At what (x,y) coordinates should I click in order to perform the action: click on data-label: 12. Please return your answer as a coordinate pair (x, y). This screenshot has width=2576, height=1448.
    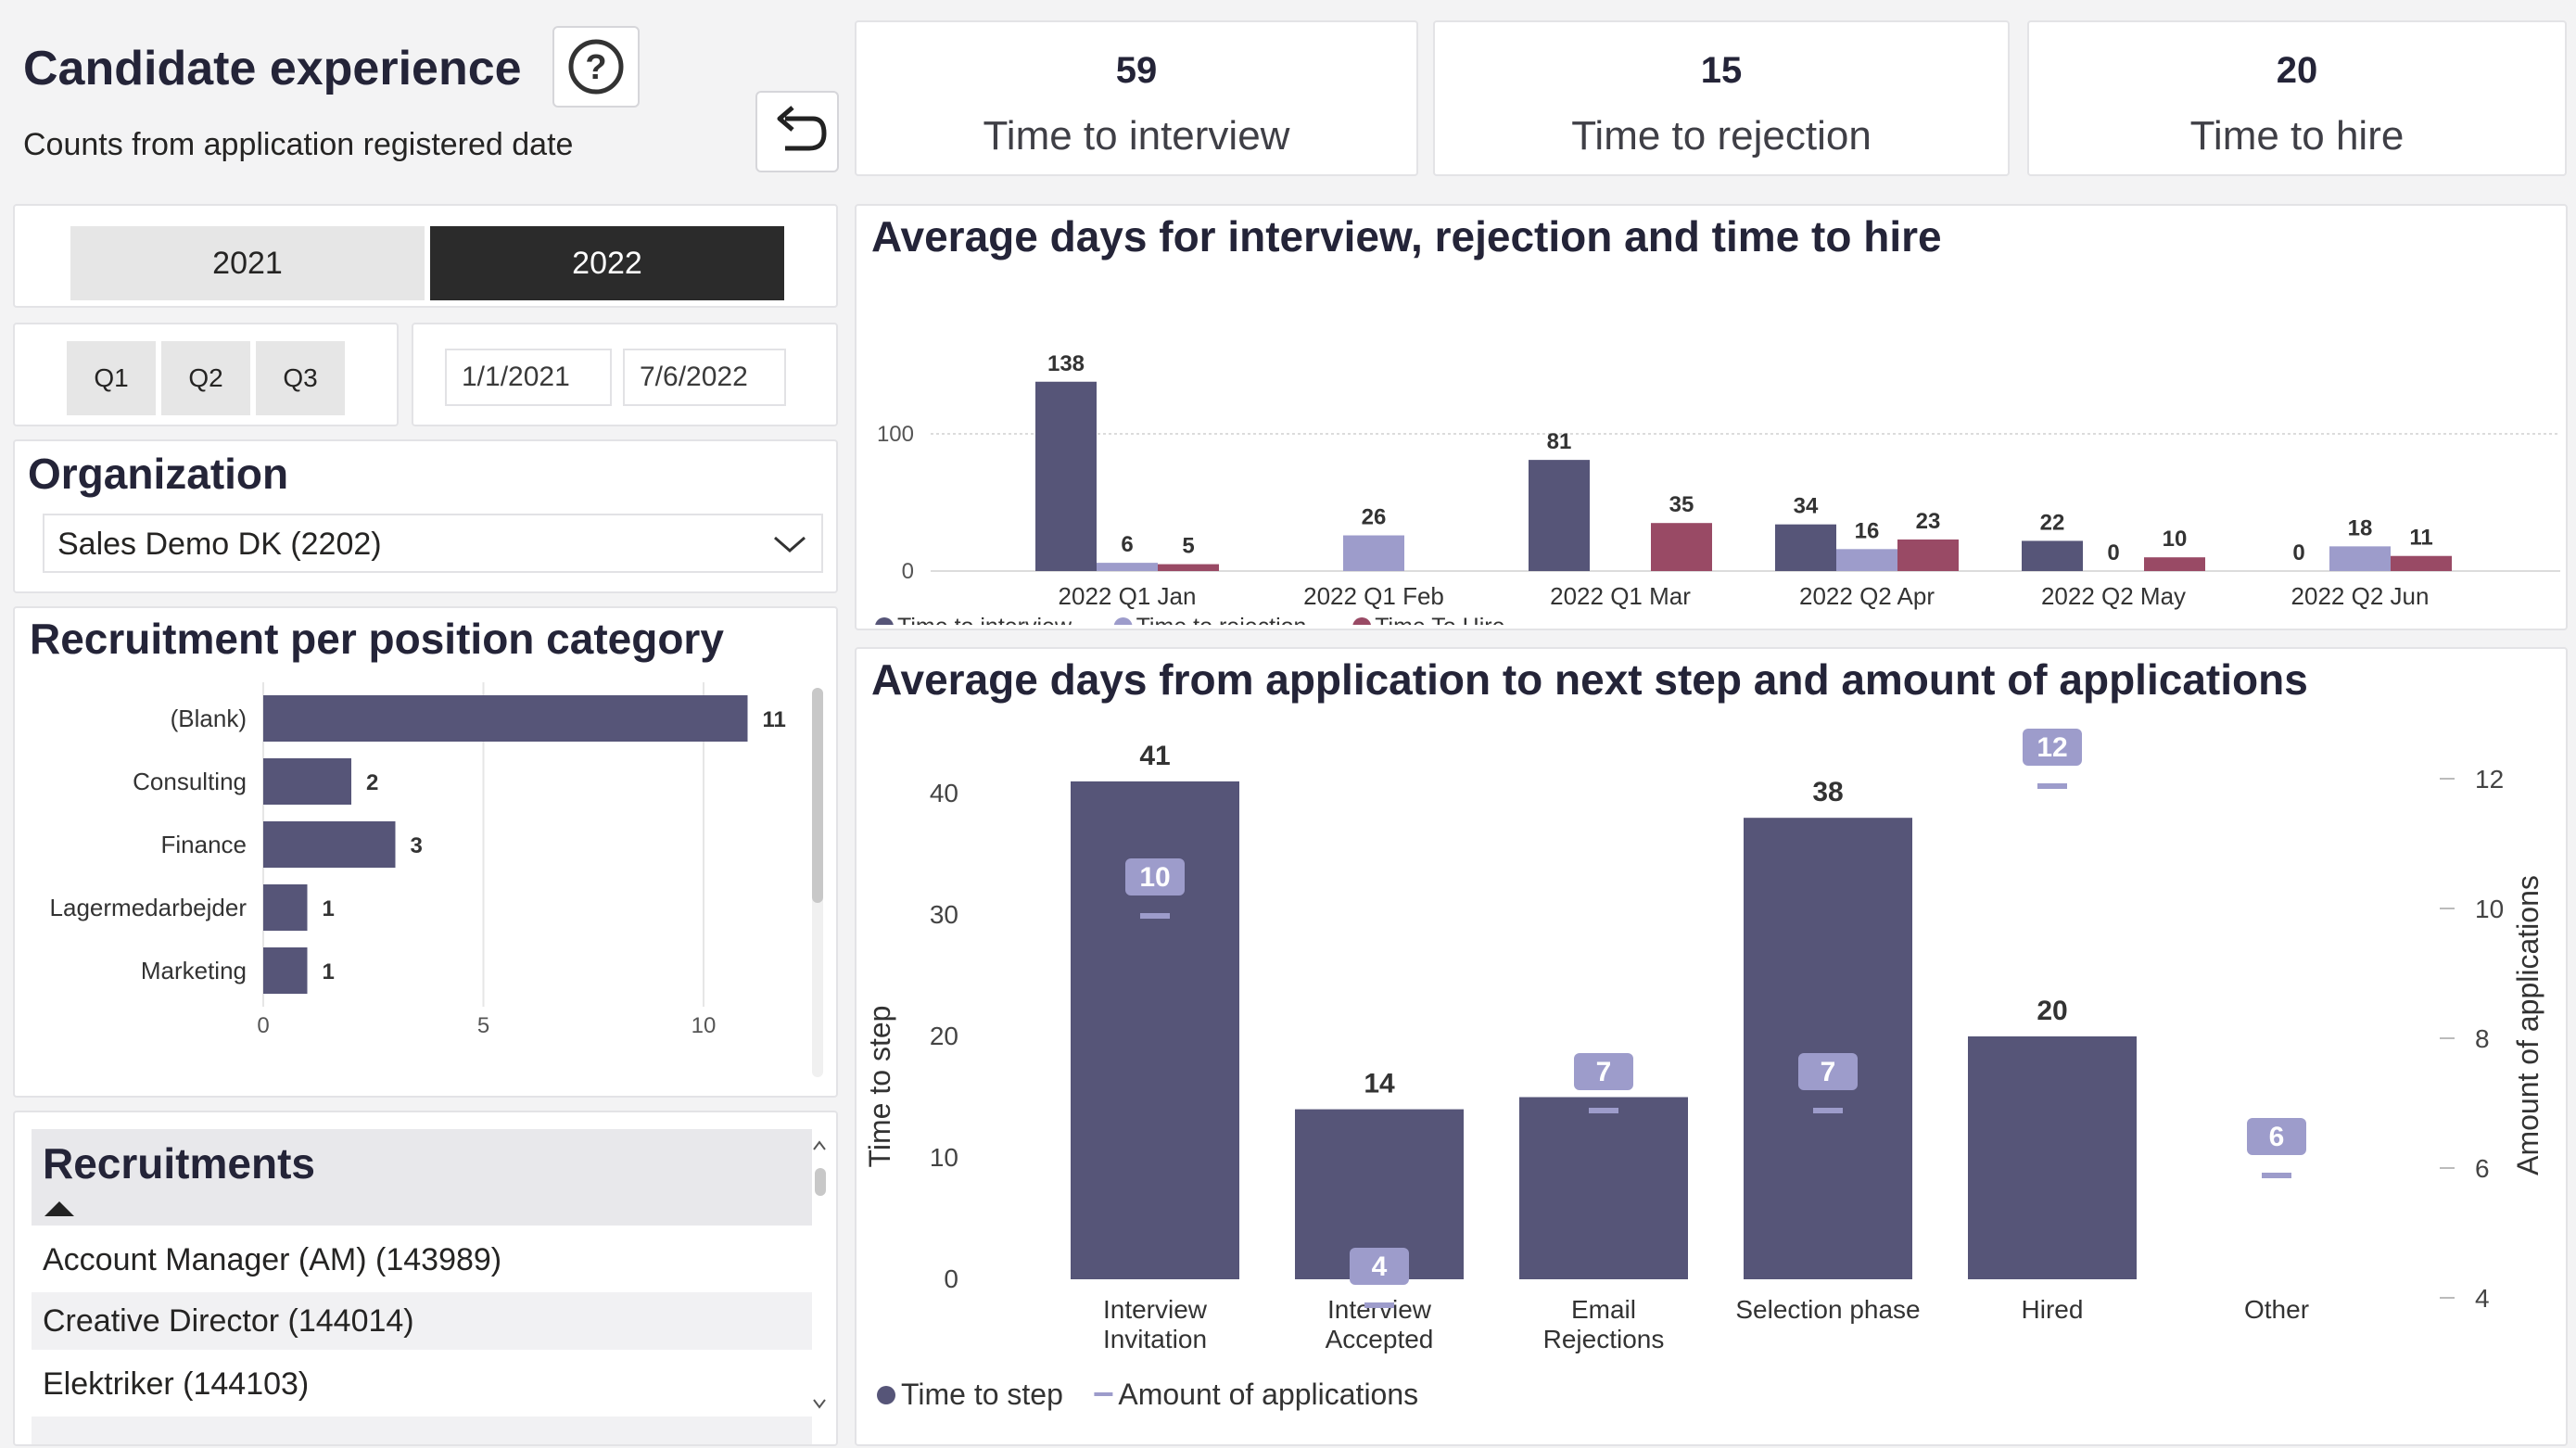
    Looking at the image, I should click on (2052, 748).